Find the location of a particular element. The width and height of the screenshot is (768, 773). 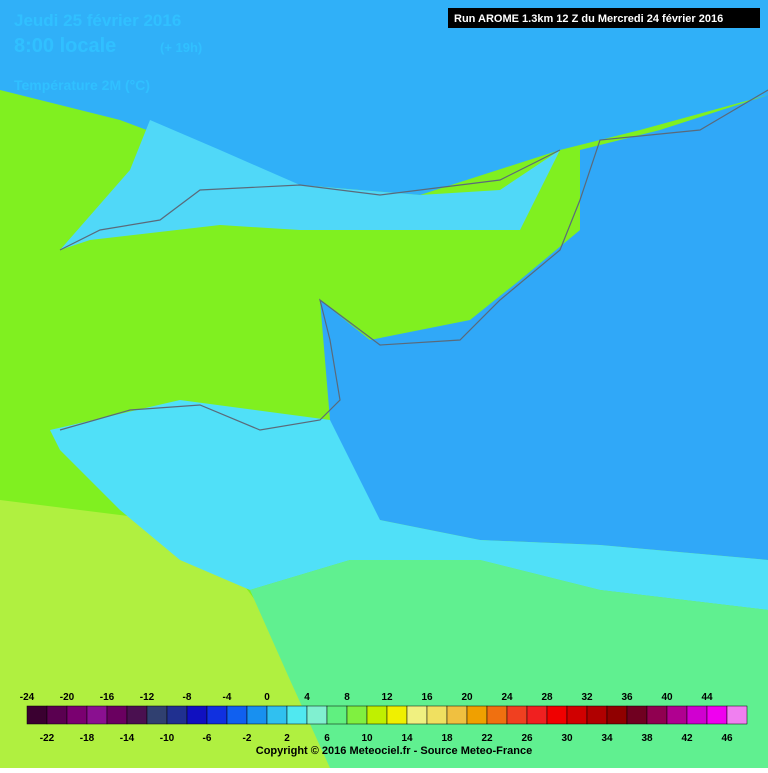

forecast-offset: (+ 19h) is located at coordinates (181, 47).